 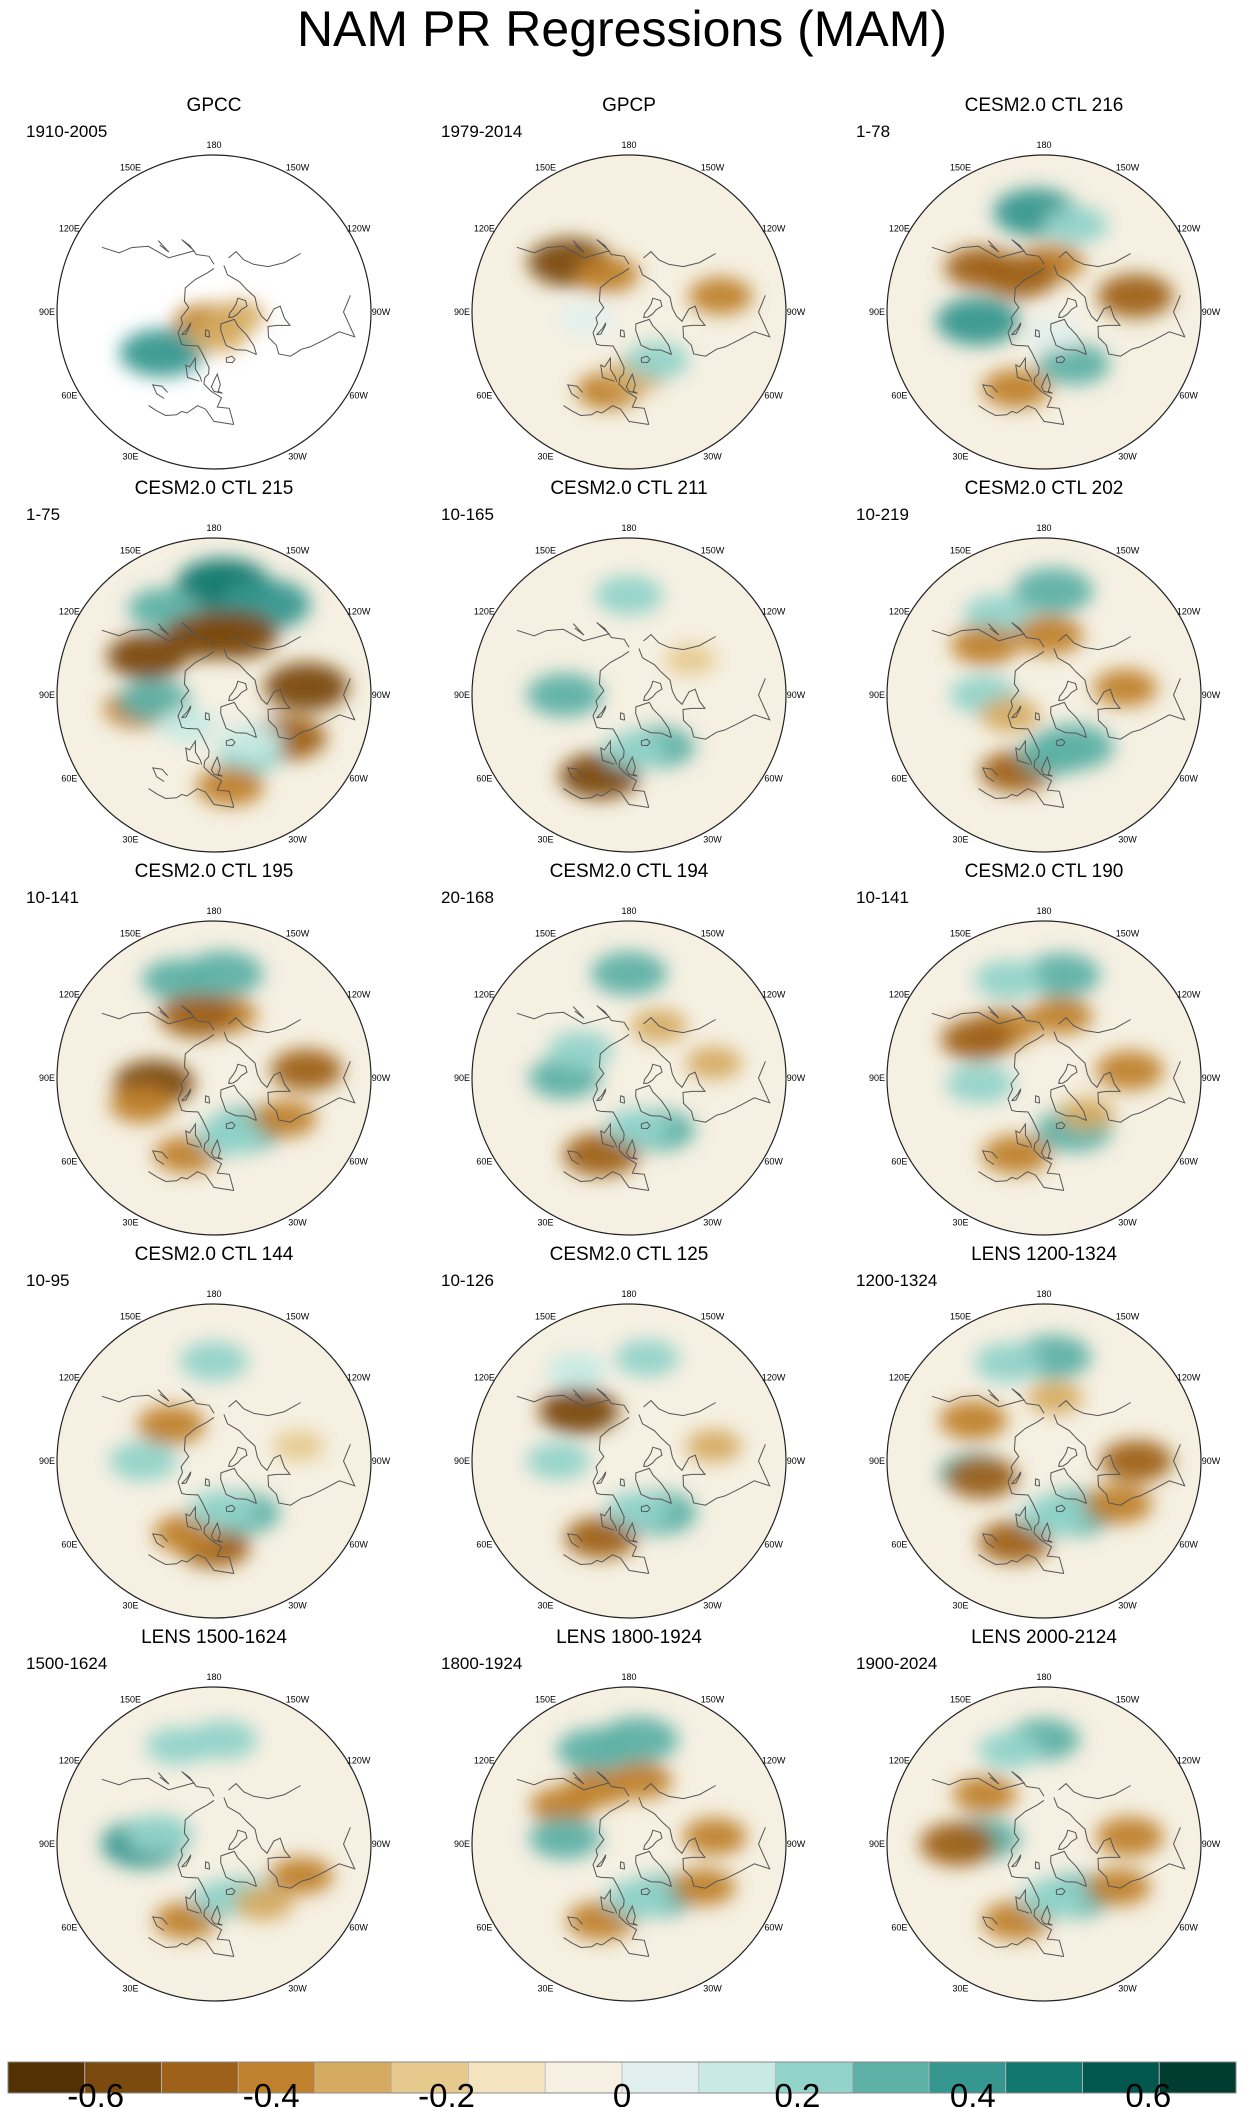 What do you see at coordinates (622, 2084) in the screenshot?
I see `colorbar: -0.6 -0.4 -0.2 0 0.2 0.4 0.6` at bounding box center [622, 2084].